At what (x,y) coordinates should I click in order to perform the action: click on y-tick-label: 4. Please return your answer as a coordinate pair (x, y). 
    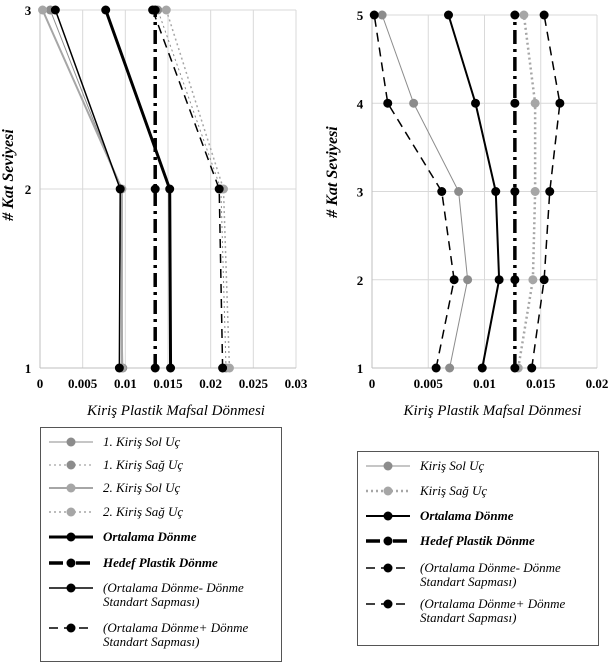
    Looking at the image, I should click on (360, 103).